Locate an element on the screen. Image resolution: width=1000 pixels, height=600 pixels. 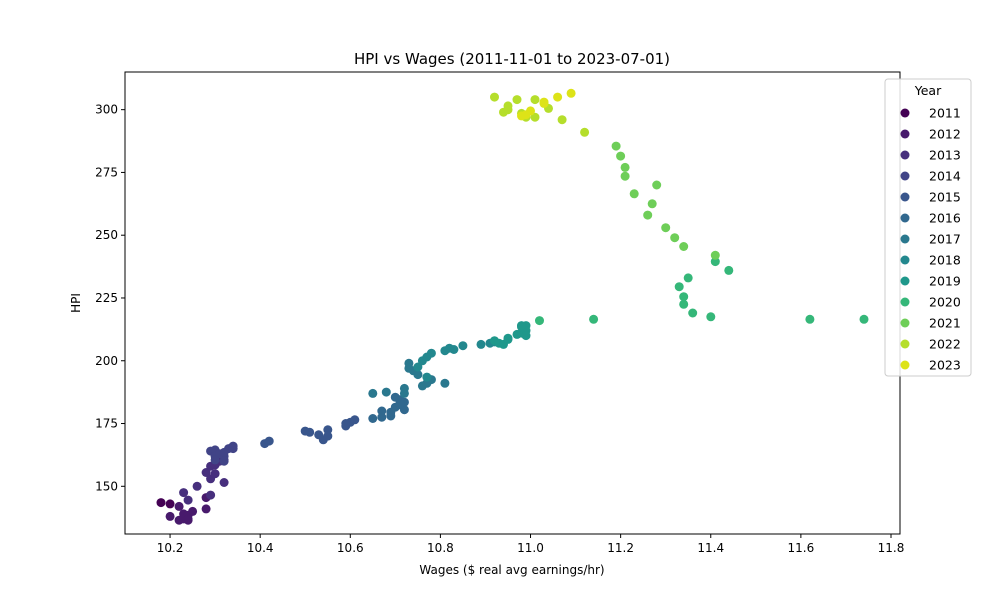
y-tick-label: 275 is located at coordinates (106, 172).